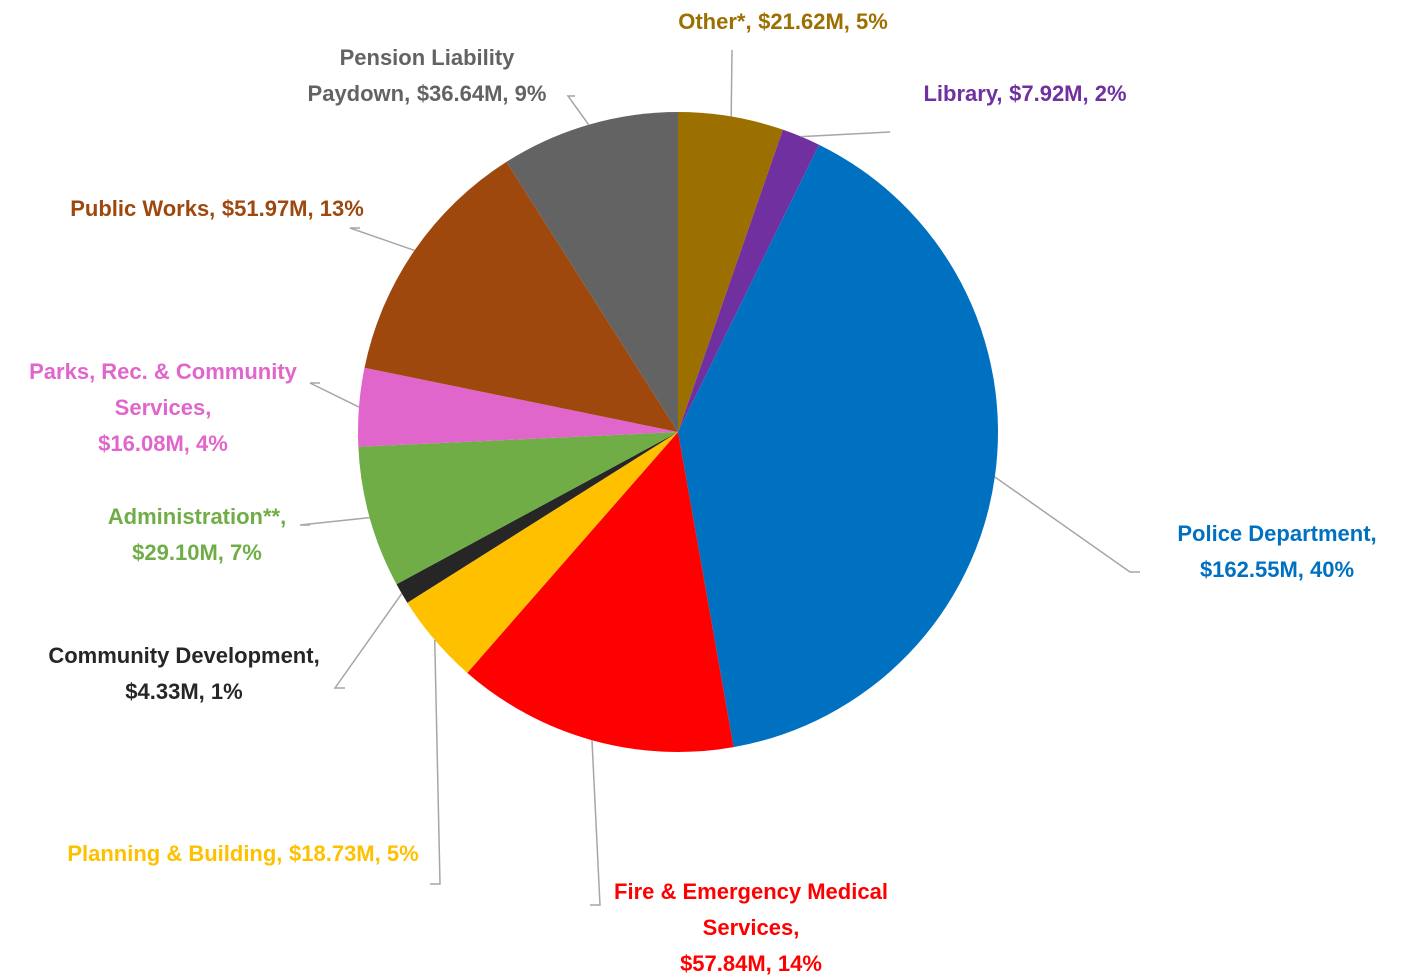  What do you see at coordinates (411, 75) in the screenshot?
I see `category-label: Pension Liability Paydown,` at bounding box center [411, 75].